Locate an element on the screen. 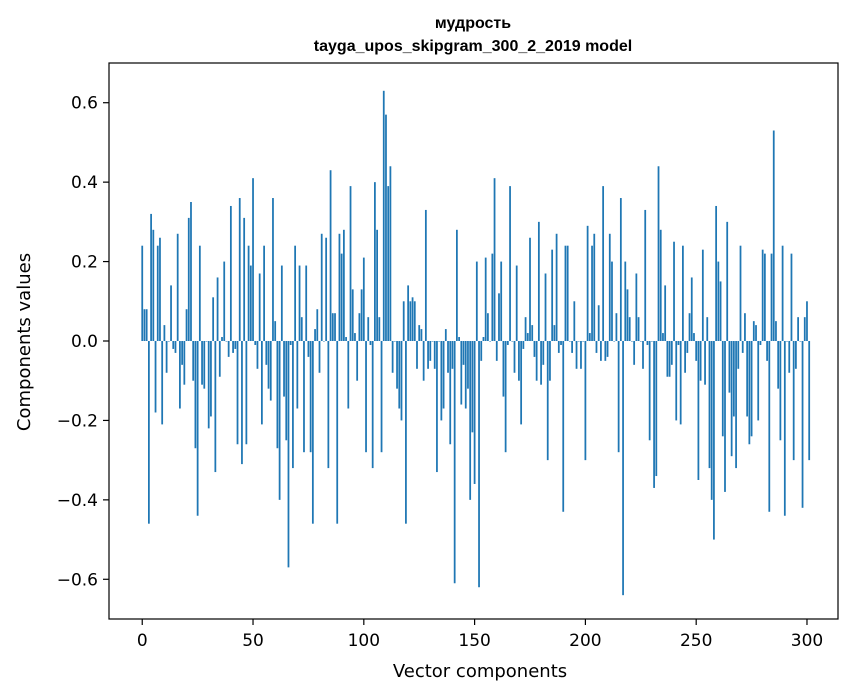  x-tick-label-150: 150 is located at coordinates (474, 641).